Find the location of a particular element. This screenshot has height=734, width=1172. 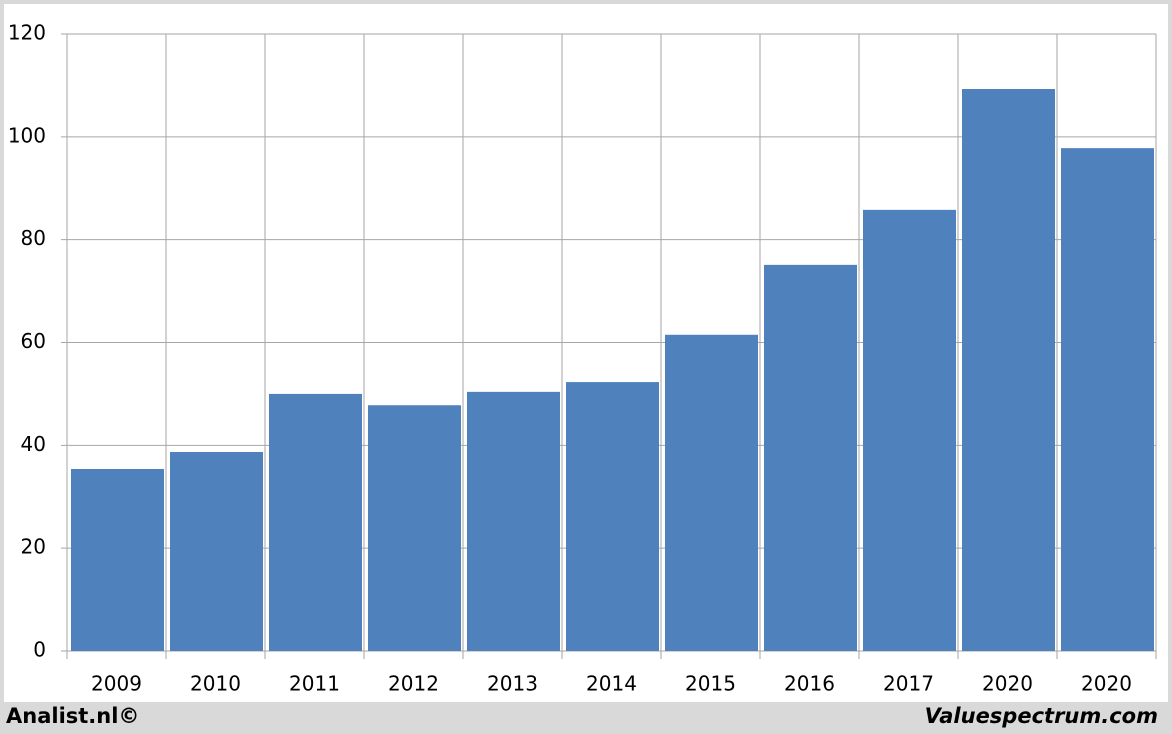

y-tick-label: 100 is located at coordinates (27, 135).